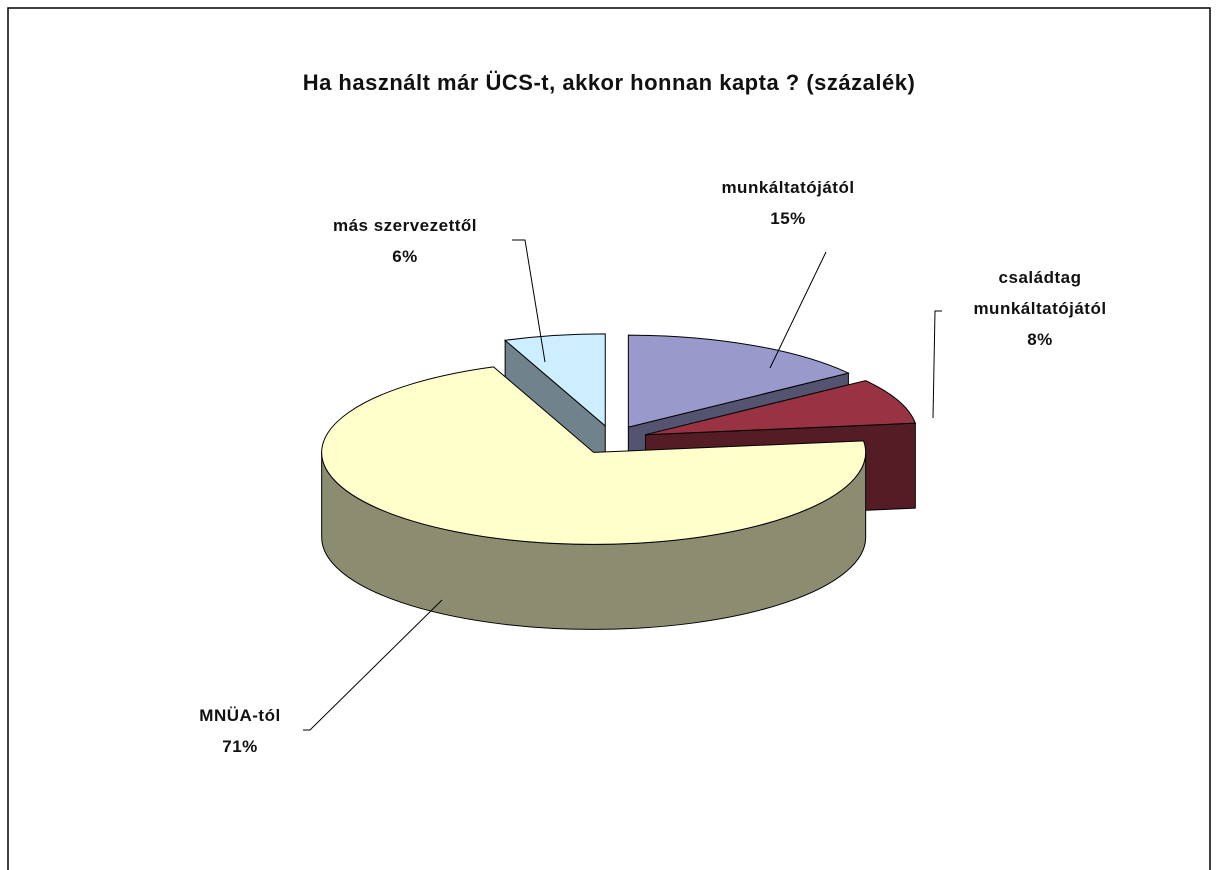 The width and height of the screenshot is (1218, 870). I want to click on data-label: más szervezettől 6%, so click(405, 241).